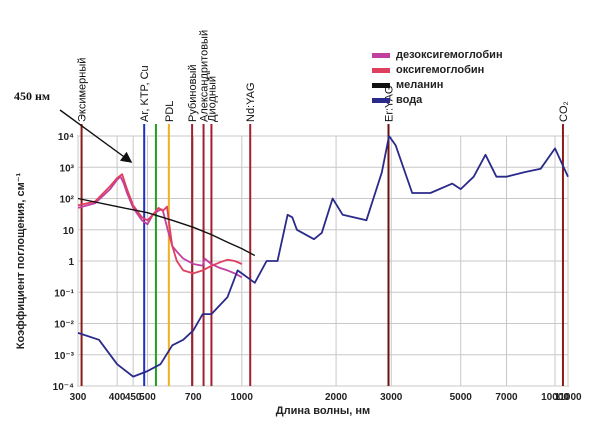  I want to click on y-tick-label: 10², so click(67, 200).